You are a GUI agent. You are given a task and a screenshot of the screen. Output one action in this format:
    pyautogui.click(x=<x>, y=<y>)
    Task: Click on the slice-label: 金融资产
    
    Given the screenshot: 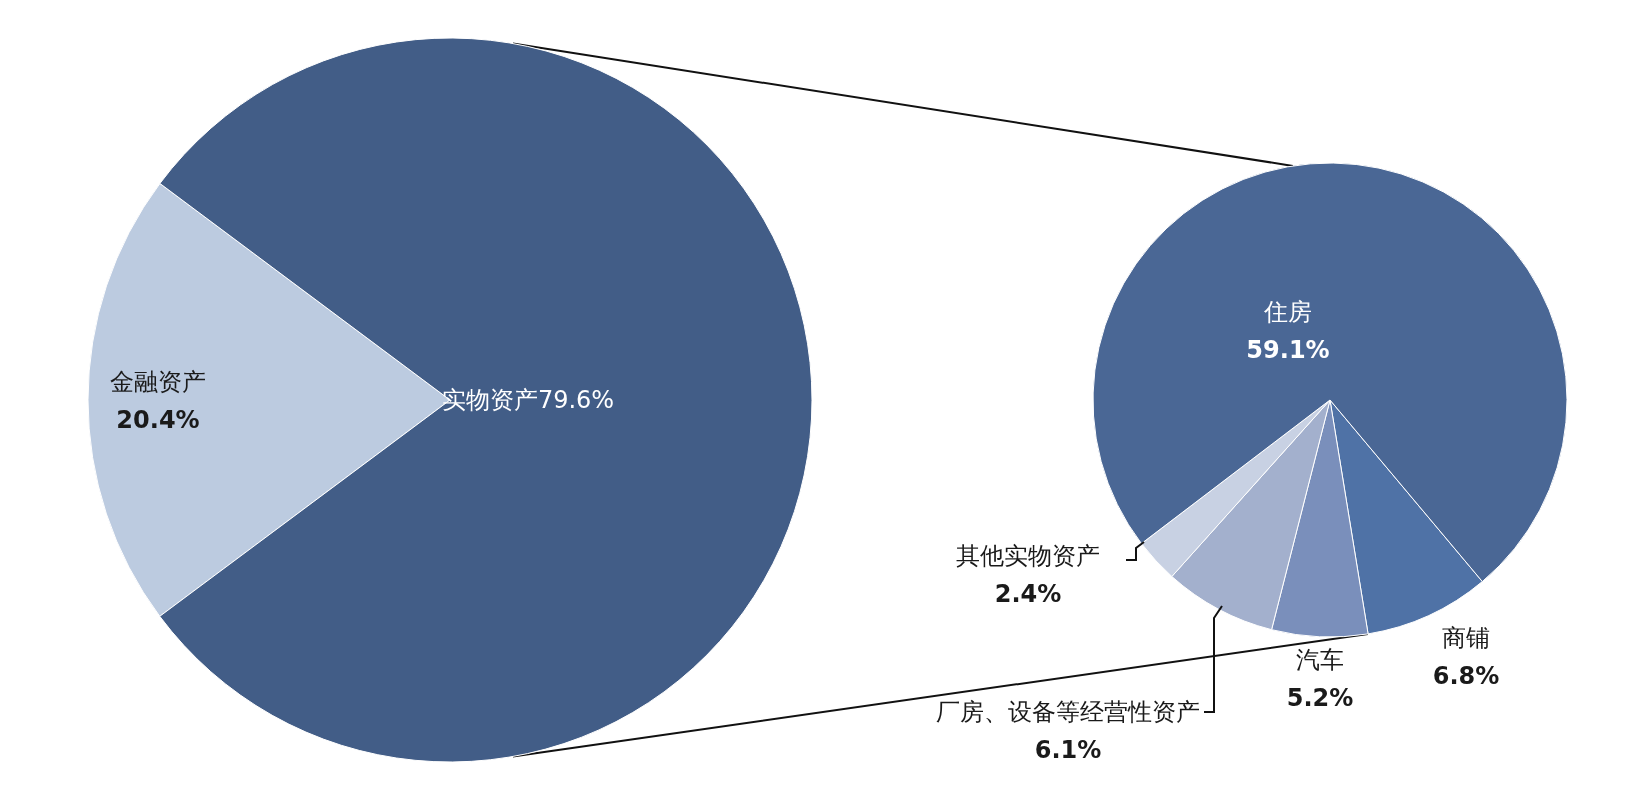 What is the action you would take?
    pyautogui.click(x=158, y=382)
    